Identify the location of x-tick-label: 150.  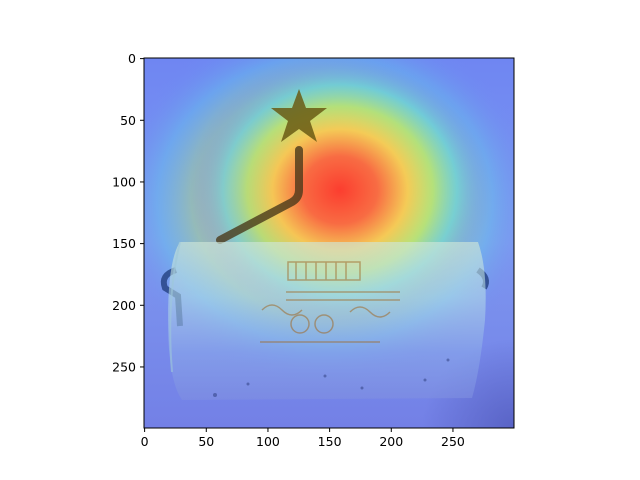
(330, 441).